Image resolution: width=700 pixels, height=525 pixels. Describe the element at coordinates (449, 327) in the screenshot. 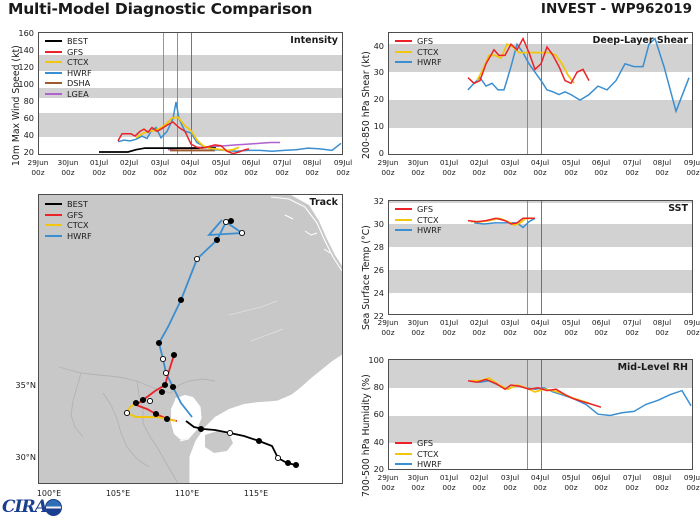

I see `sst-xtick: 01Jul 00z` at that location.